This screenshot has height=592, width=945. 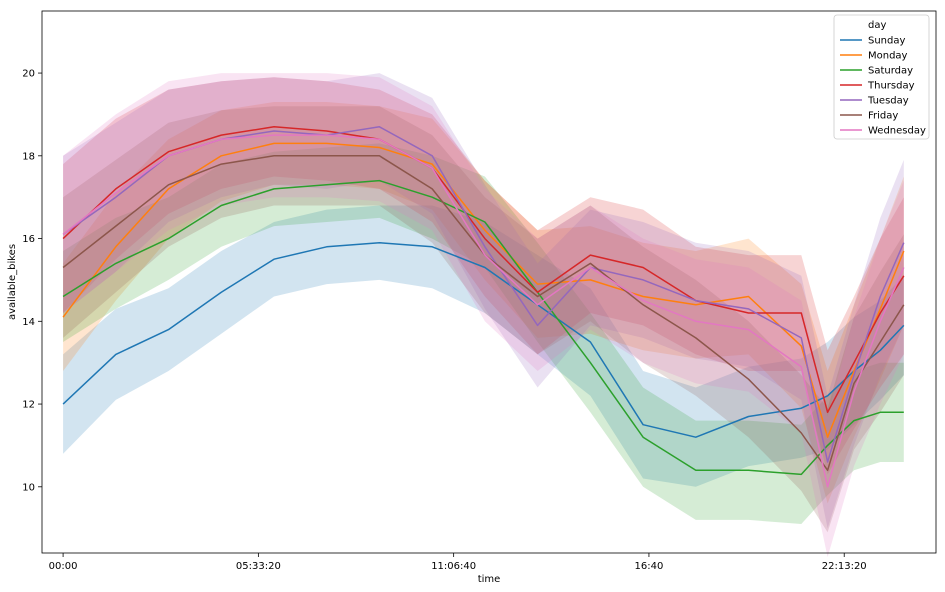 What do you see at coordinates (12, 282) in the screenshot?
I see `y-axis-label: available_bikes` at bounding box center [12, 282].